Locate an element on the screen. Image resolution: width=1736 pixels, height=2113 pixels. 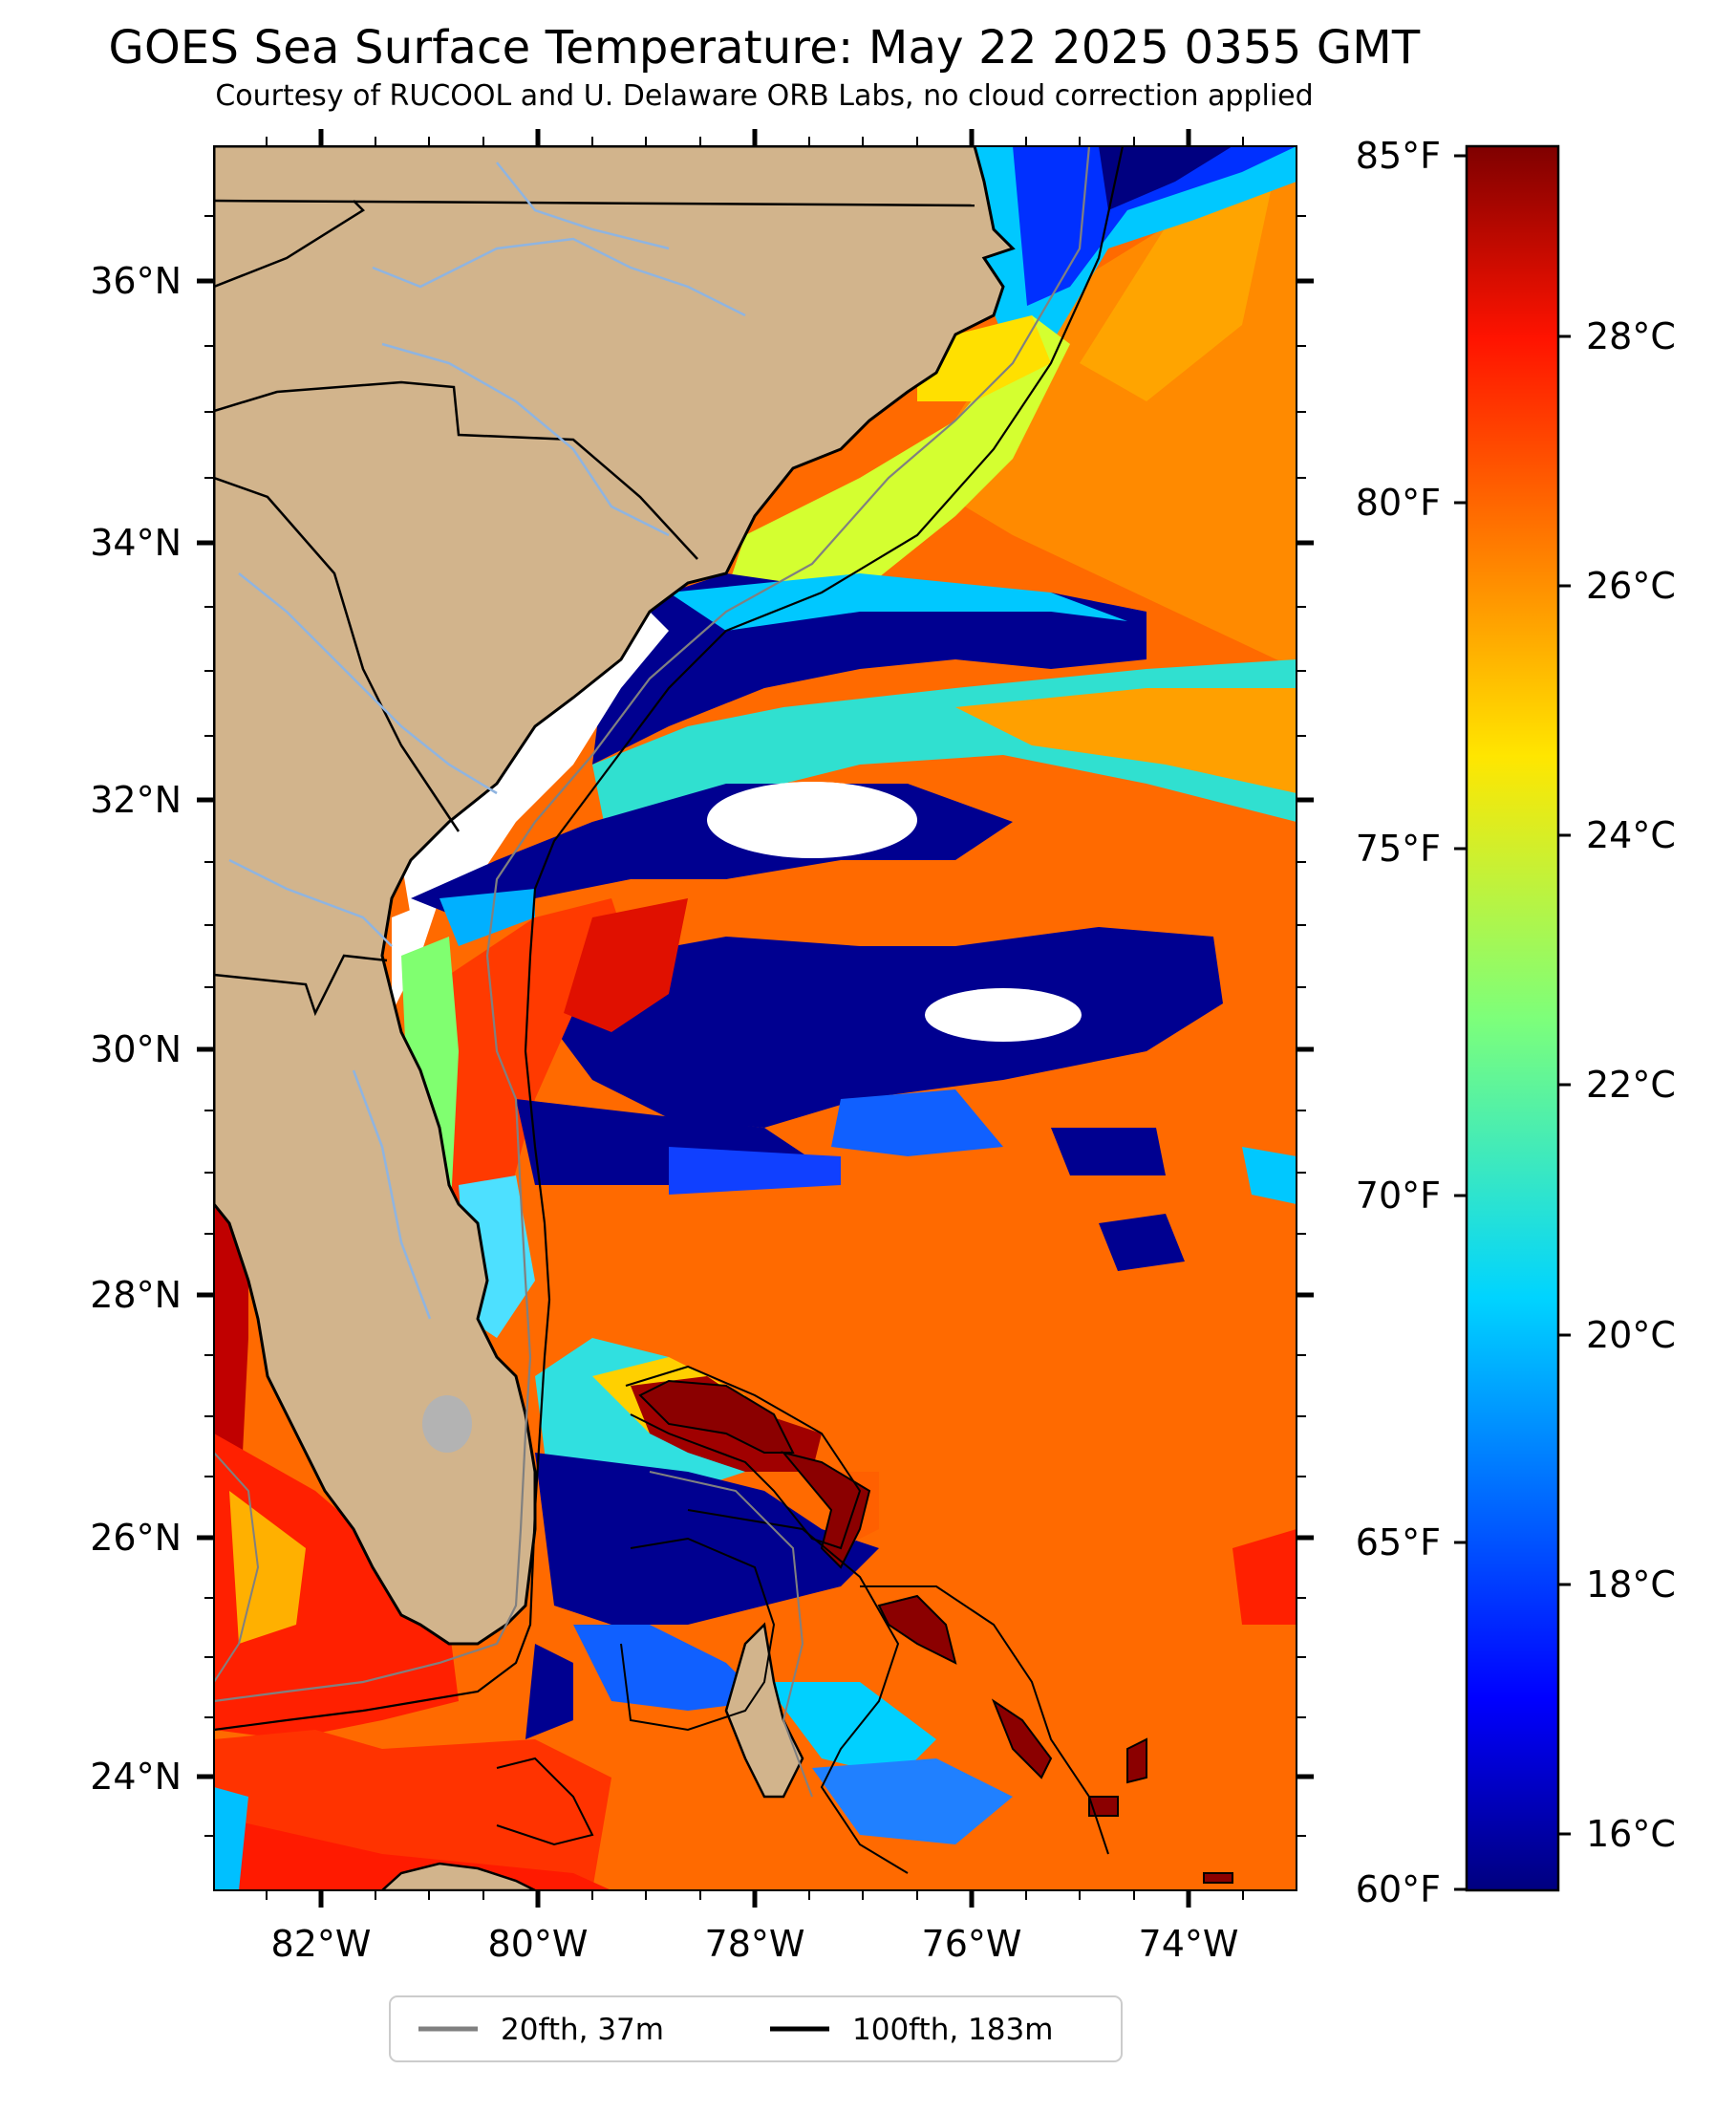
colorbar-c-label: 16°C is located at coordinates (1631, 1834).